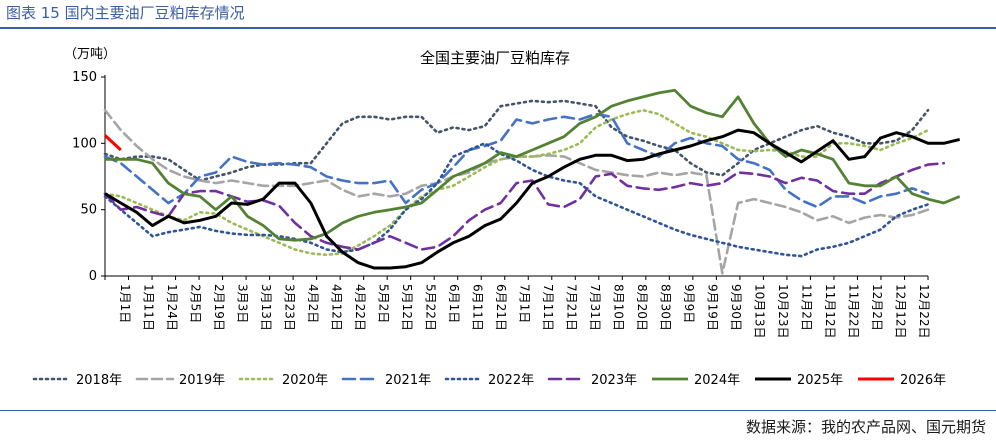  I want to click on x-tick-label: 11月22日, so click(854, 311).